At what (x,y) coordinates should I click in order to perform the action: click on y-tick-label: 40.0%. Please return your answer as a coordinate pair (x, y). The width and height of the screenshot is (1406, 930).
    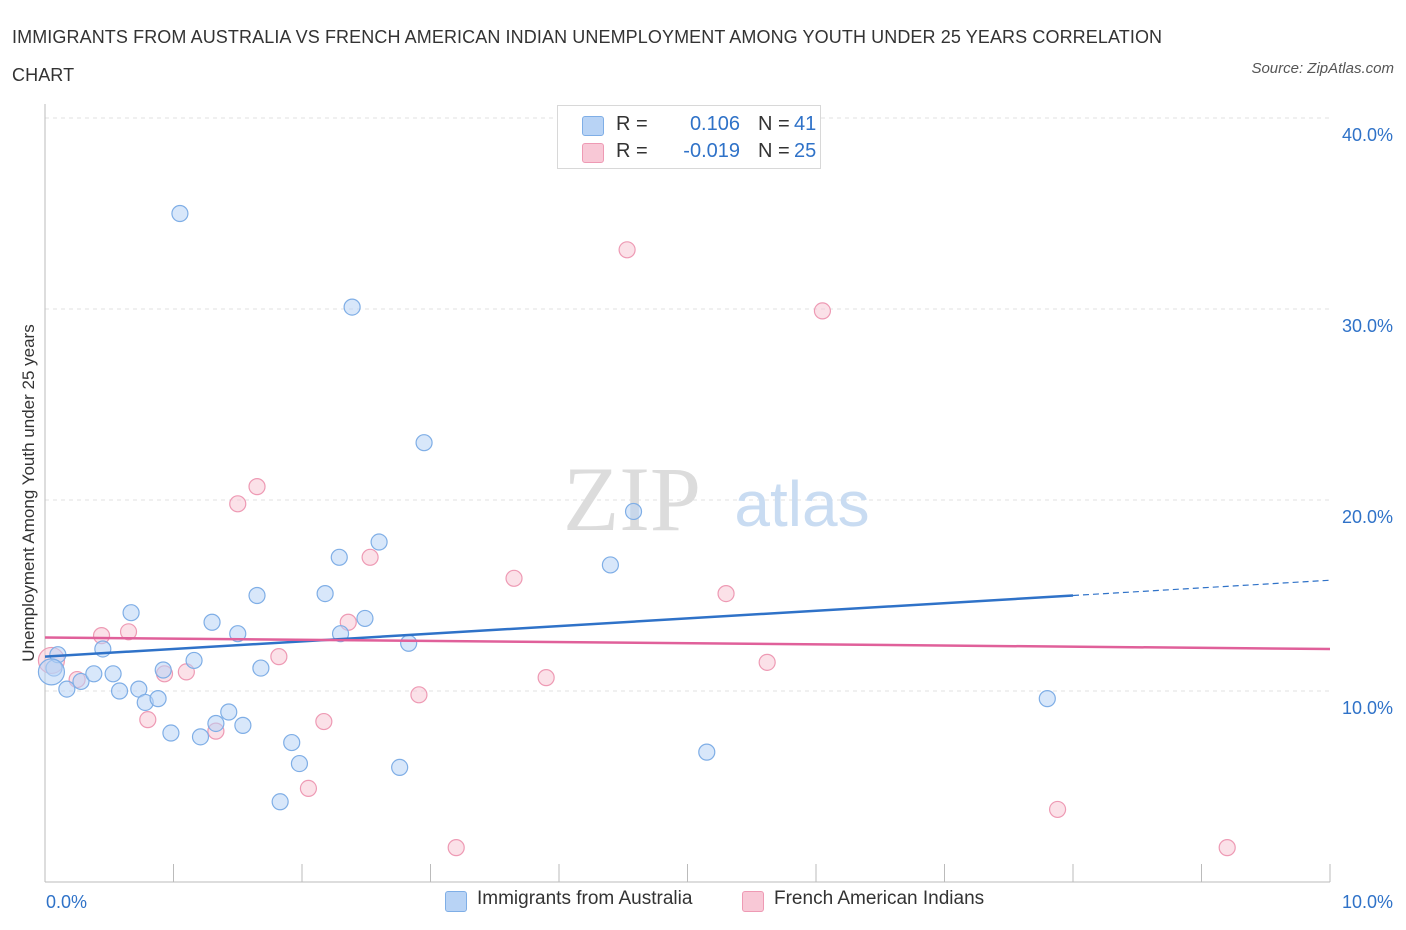
    Looking at the image, I should click on (1367, 135).